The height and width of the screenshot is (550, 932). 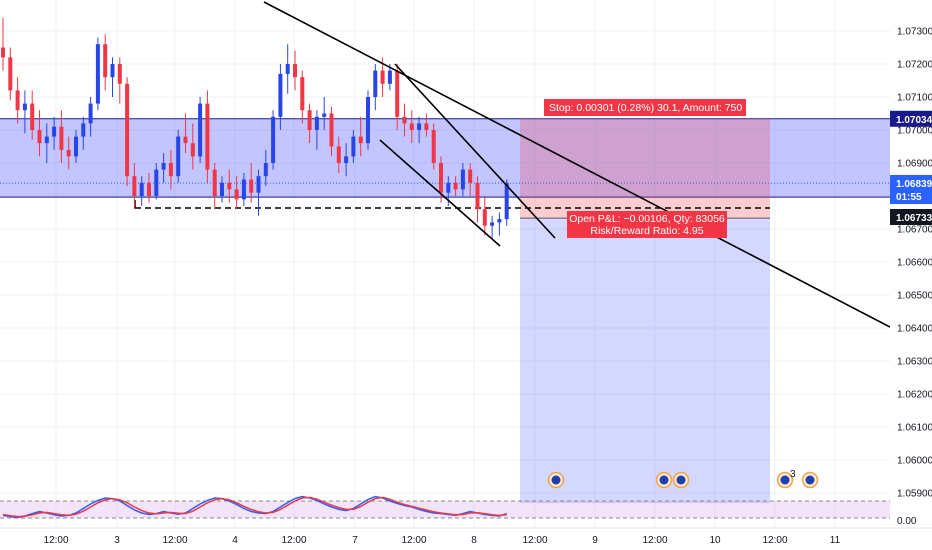 I want to click on price-tick-label: 1.06100, so click(x=914, y=428).